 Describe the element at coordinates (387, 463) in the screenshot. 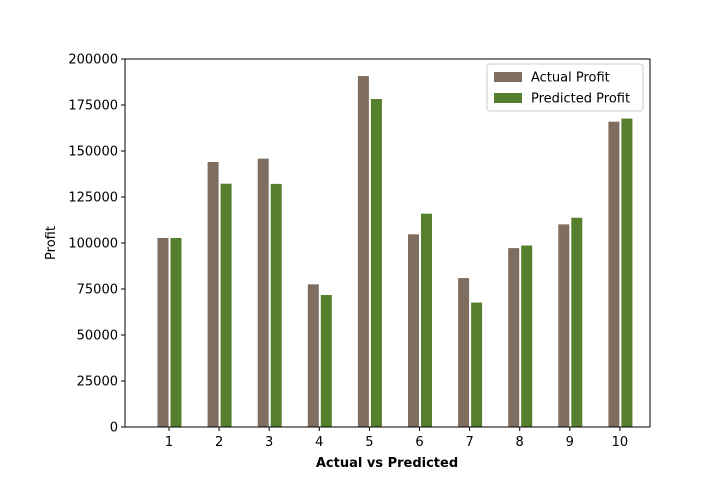

I see `x-axis-label: Actual vs Predicted` at that location.